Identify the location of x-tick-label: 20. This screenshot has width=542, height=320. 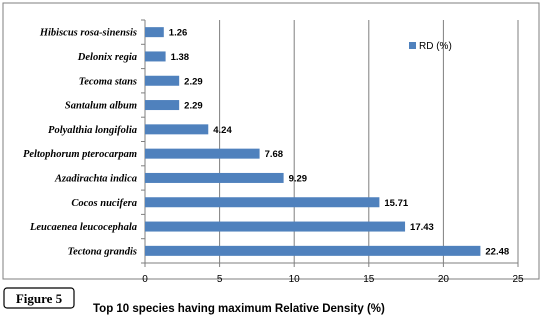
(444, 279).